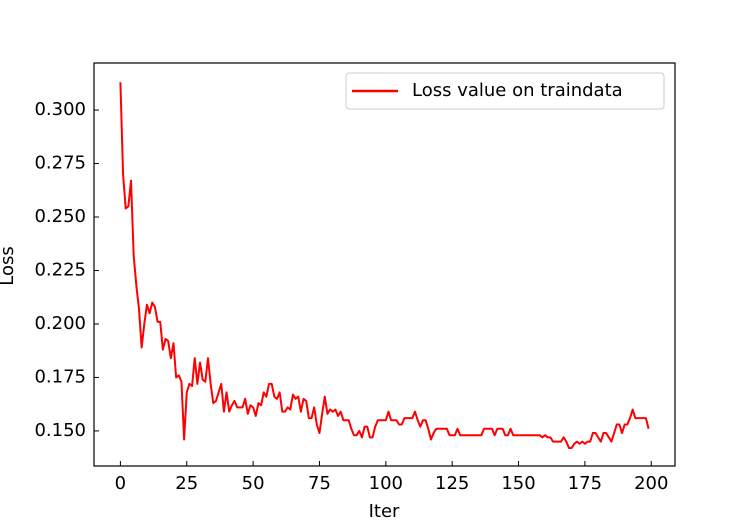  Describe the element at coordinates (60, 269) in the screenshot. I see `y-tick-label: 0.225` at that location.